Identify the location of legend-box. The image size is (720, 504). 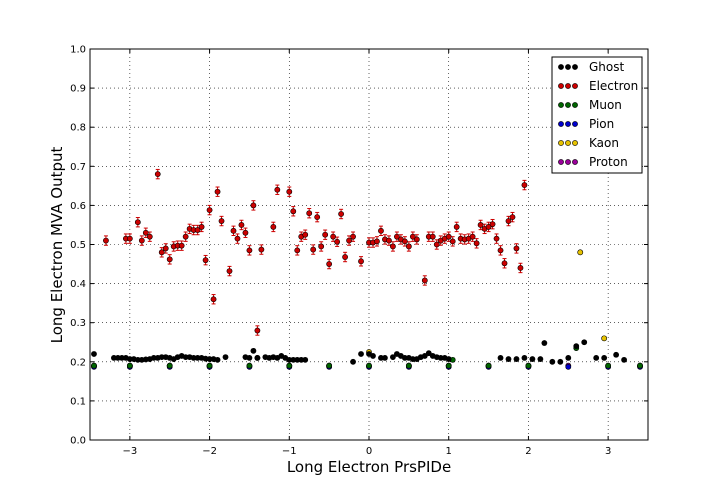
(597, 115).